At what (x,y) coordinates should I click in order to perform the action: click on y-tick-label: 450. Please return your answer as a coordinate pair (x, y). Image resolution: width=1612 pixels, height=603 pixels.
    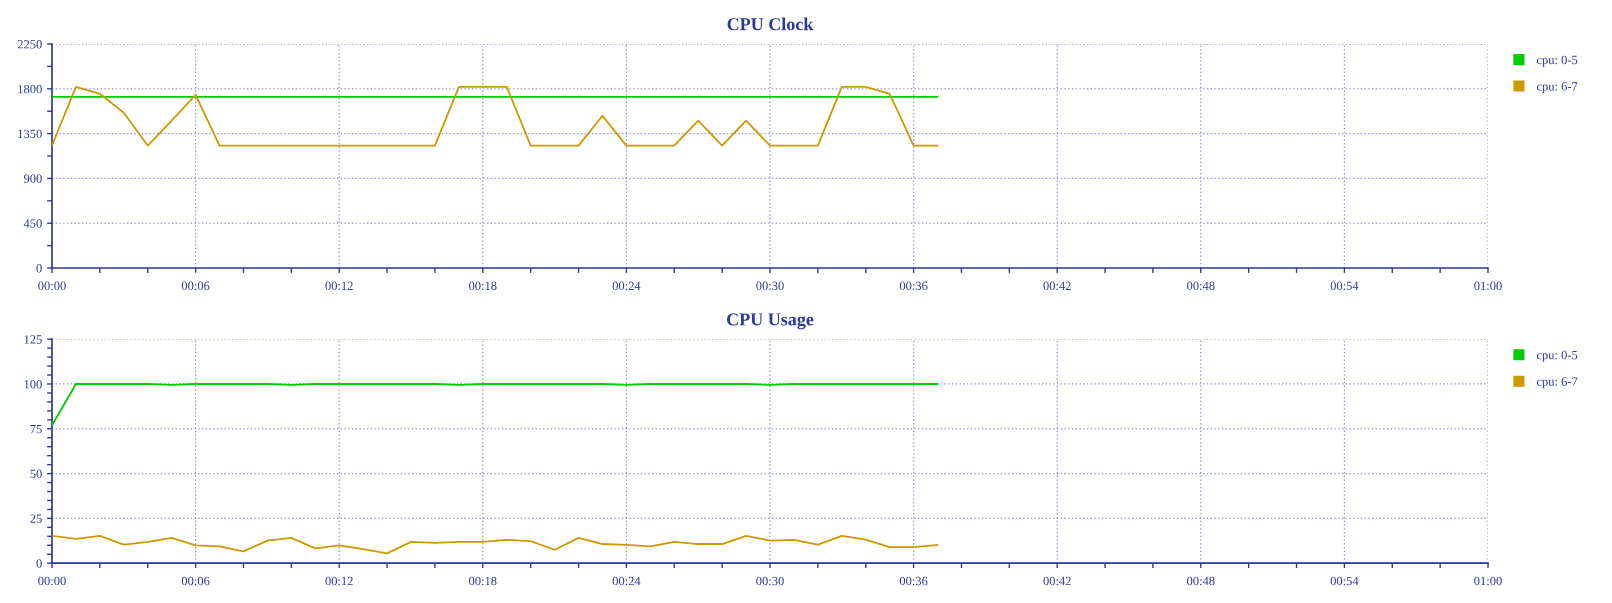
    Looking at the image, I should click on (32, 223).